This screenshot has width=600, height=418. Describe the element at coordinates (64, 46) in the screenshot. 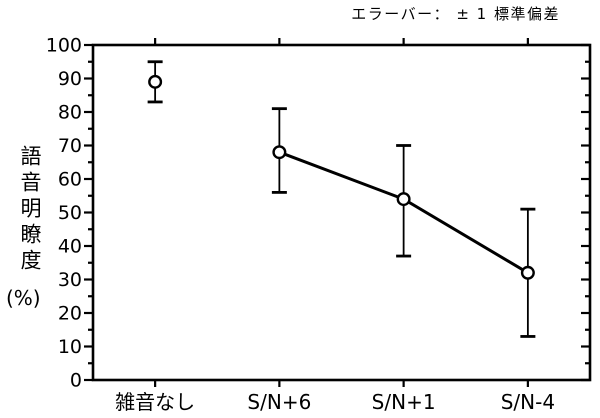

I see `y-tick-label: 100` at that location.